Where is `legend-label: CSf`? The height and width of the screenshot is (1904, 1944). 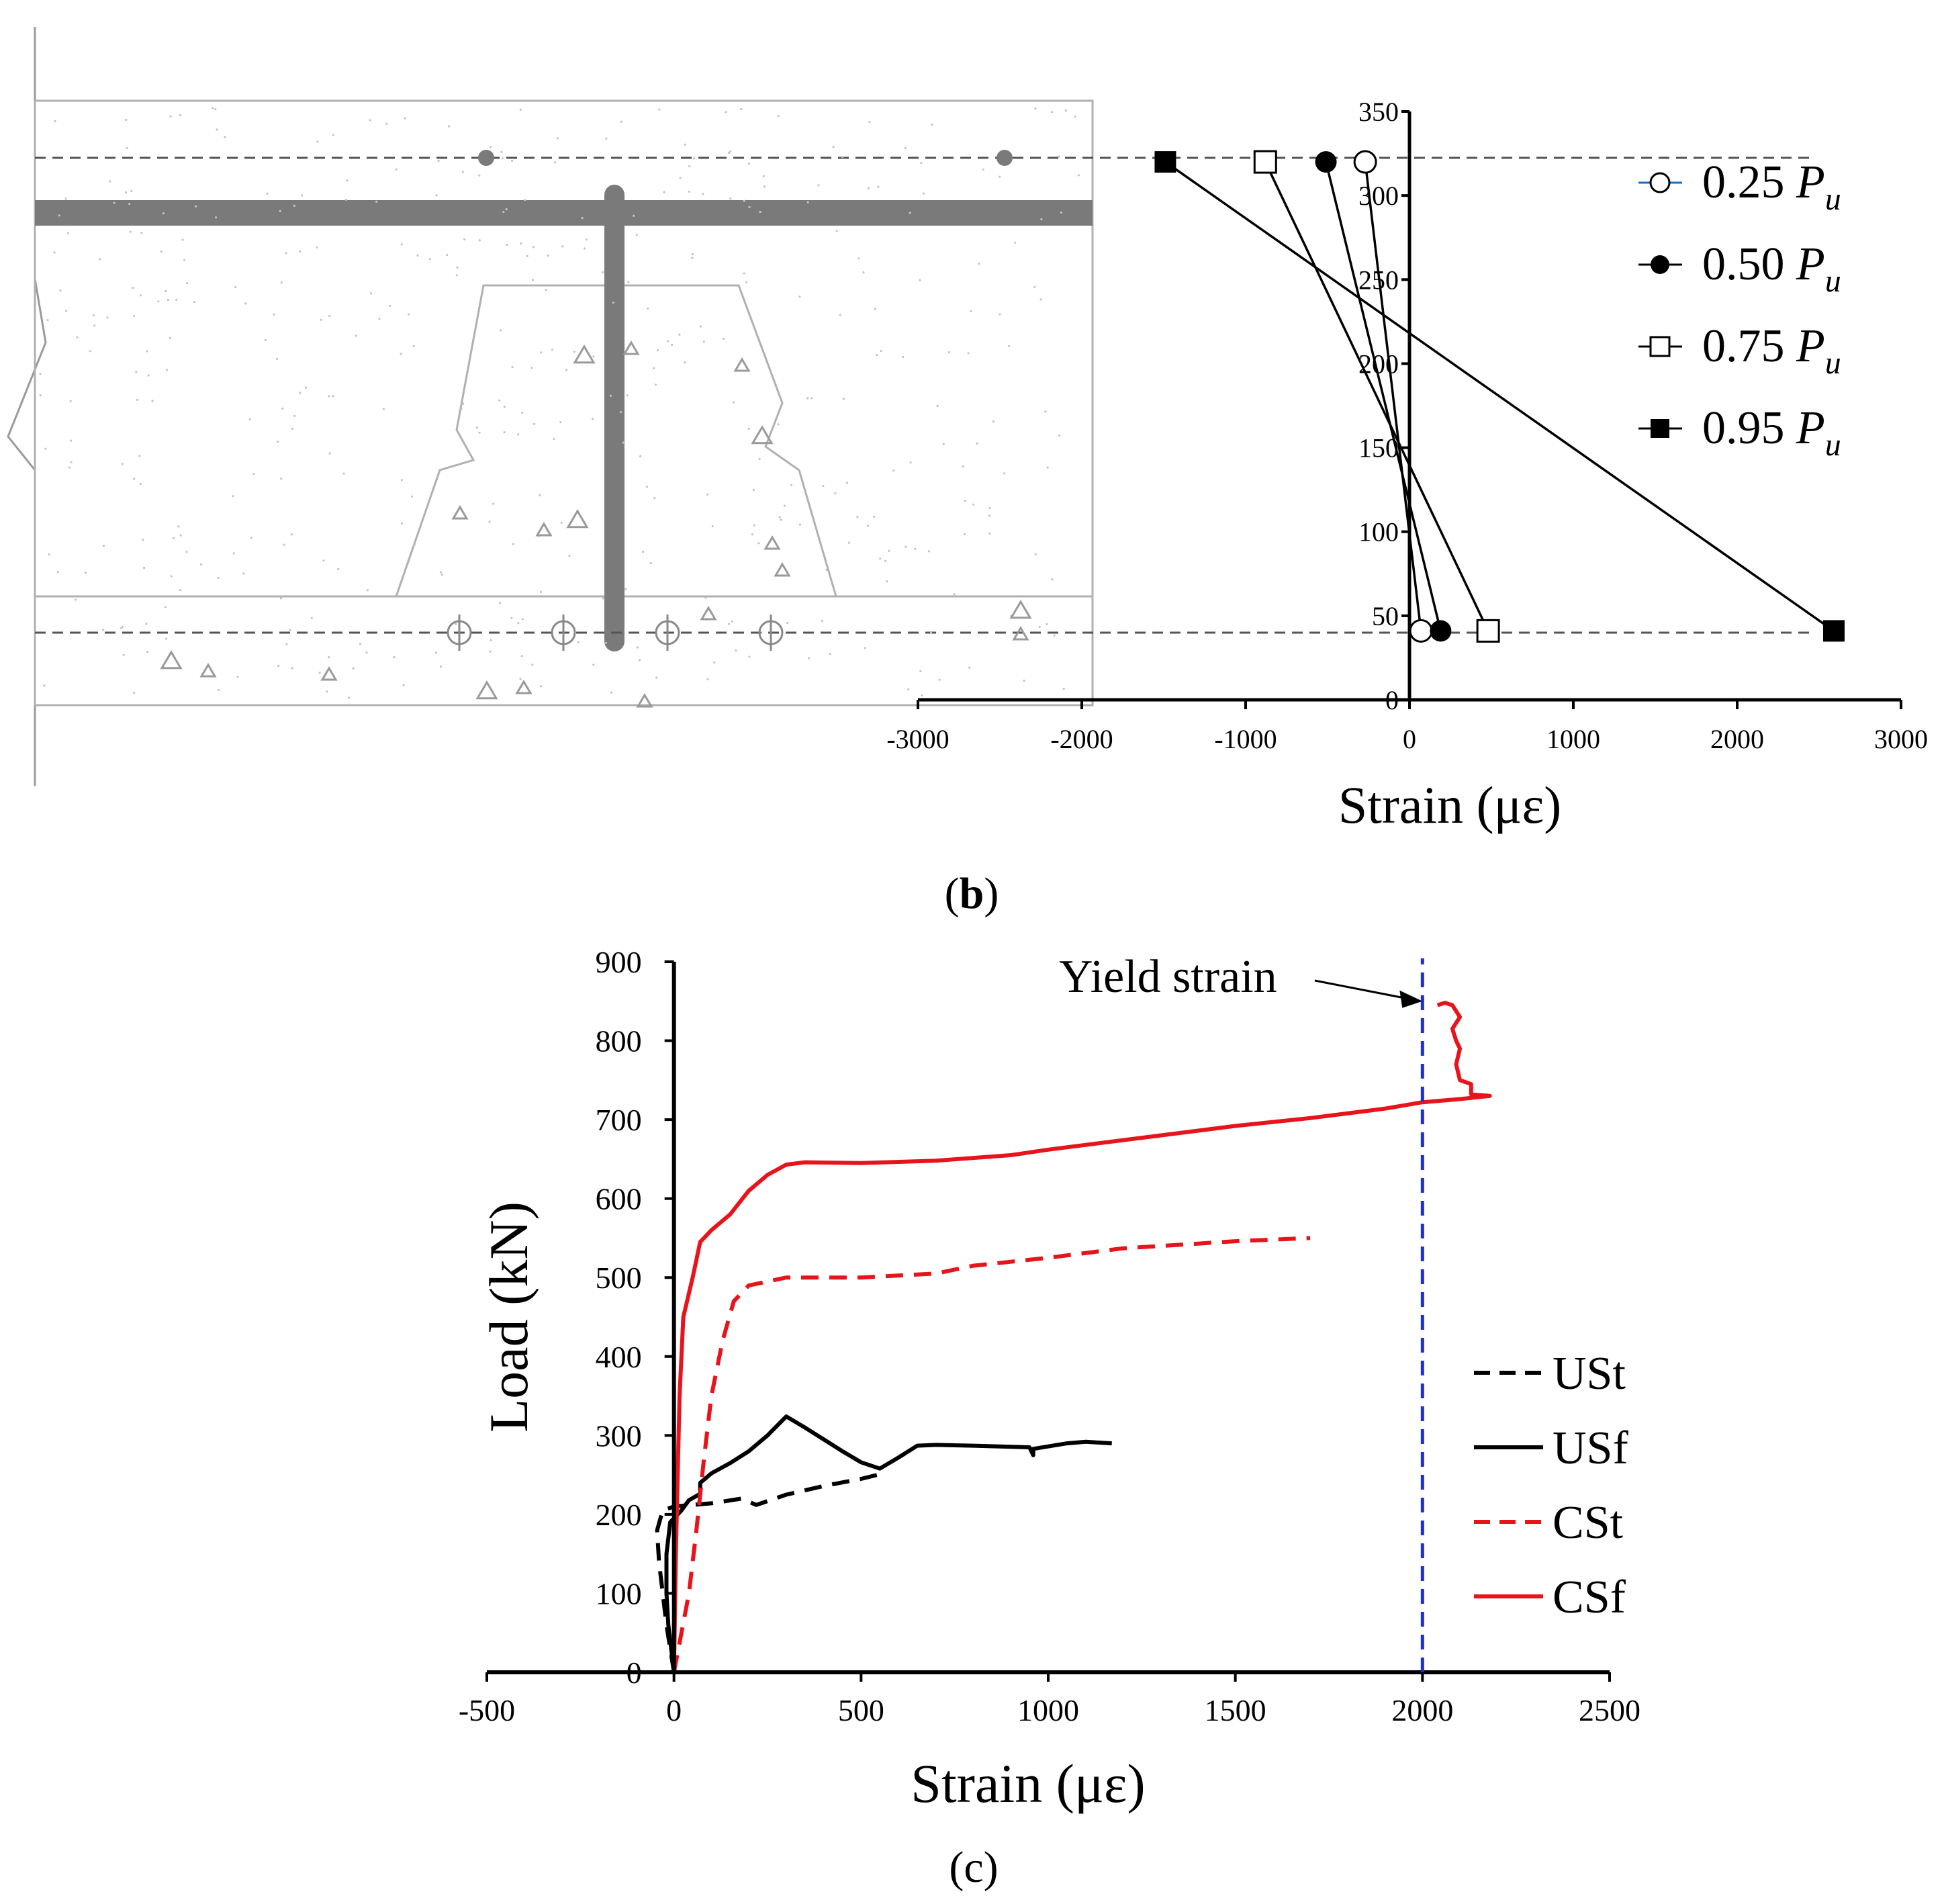 legend-label: CSf is located at coordinates (1589, 1597).